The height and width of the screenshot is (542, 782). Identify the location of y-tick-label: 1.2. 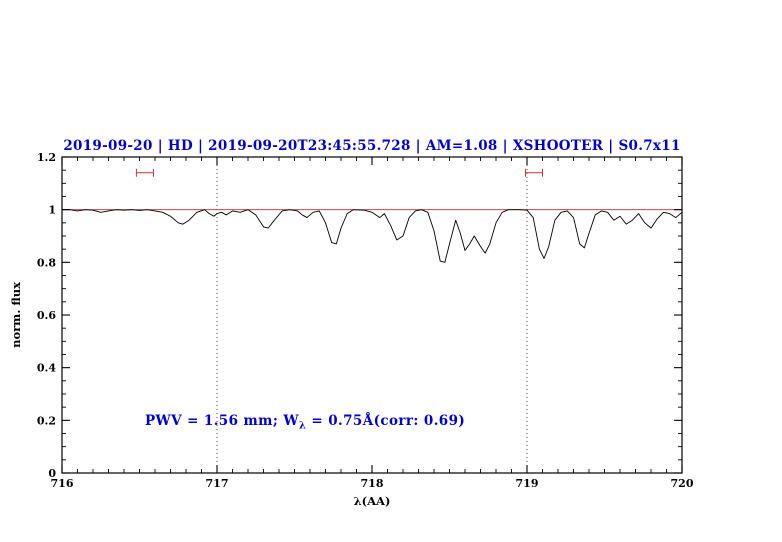
(46, 157).